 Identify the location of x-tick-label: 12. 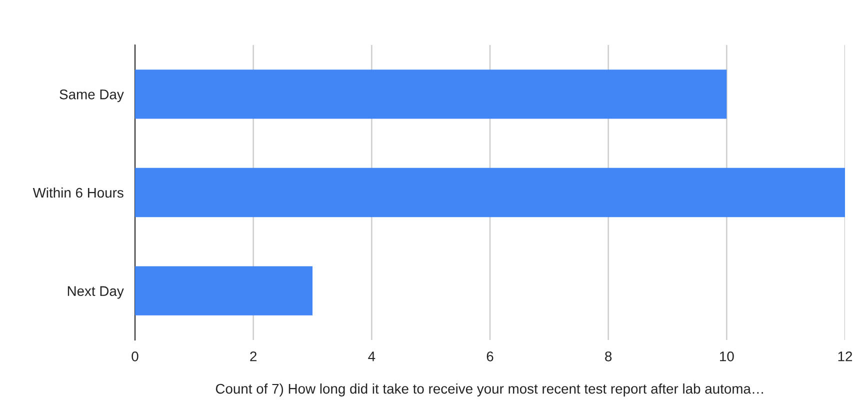
(845, 356).